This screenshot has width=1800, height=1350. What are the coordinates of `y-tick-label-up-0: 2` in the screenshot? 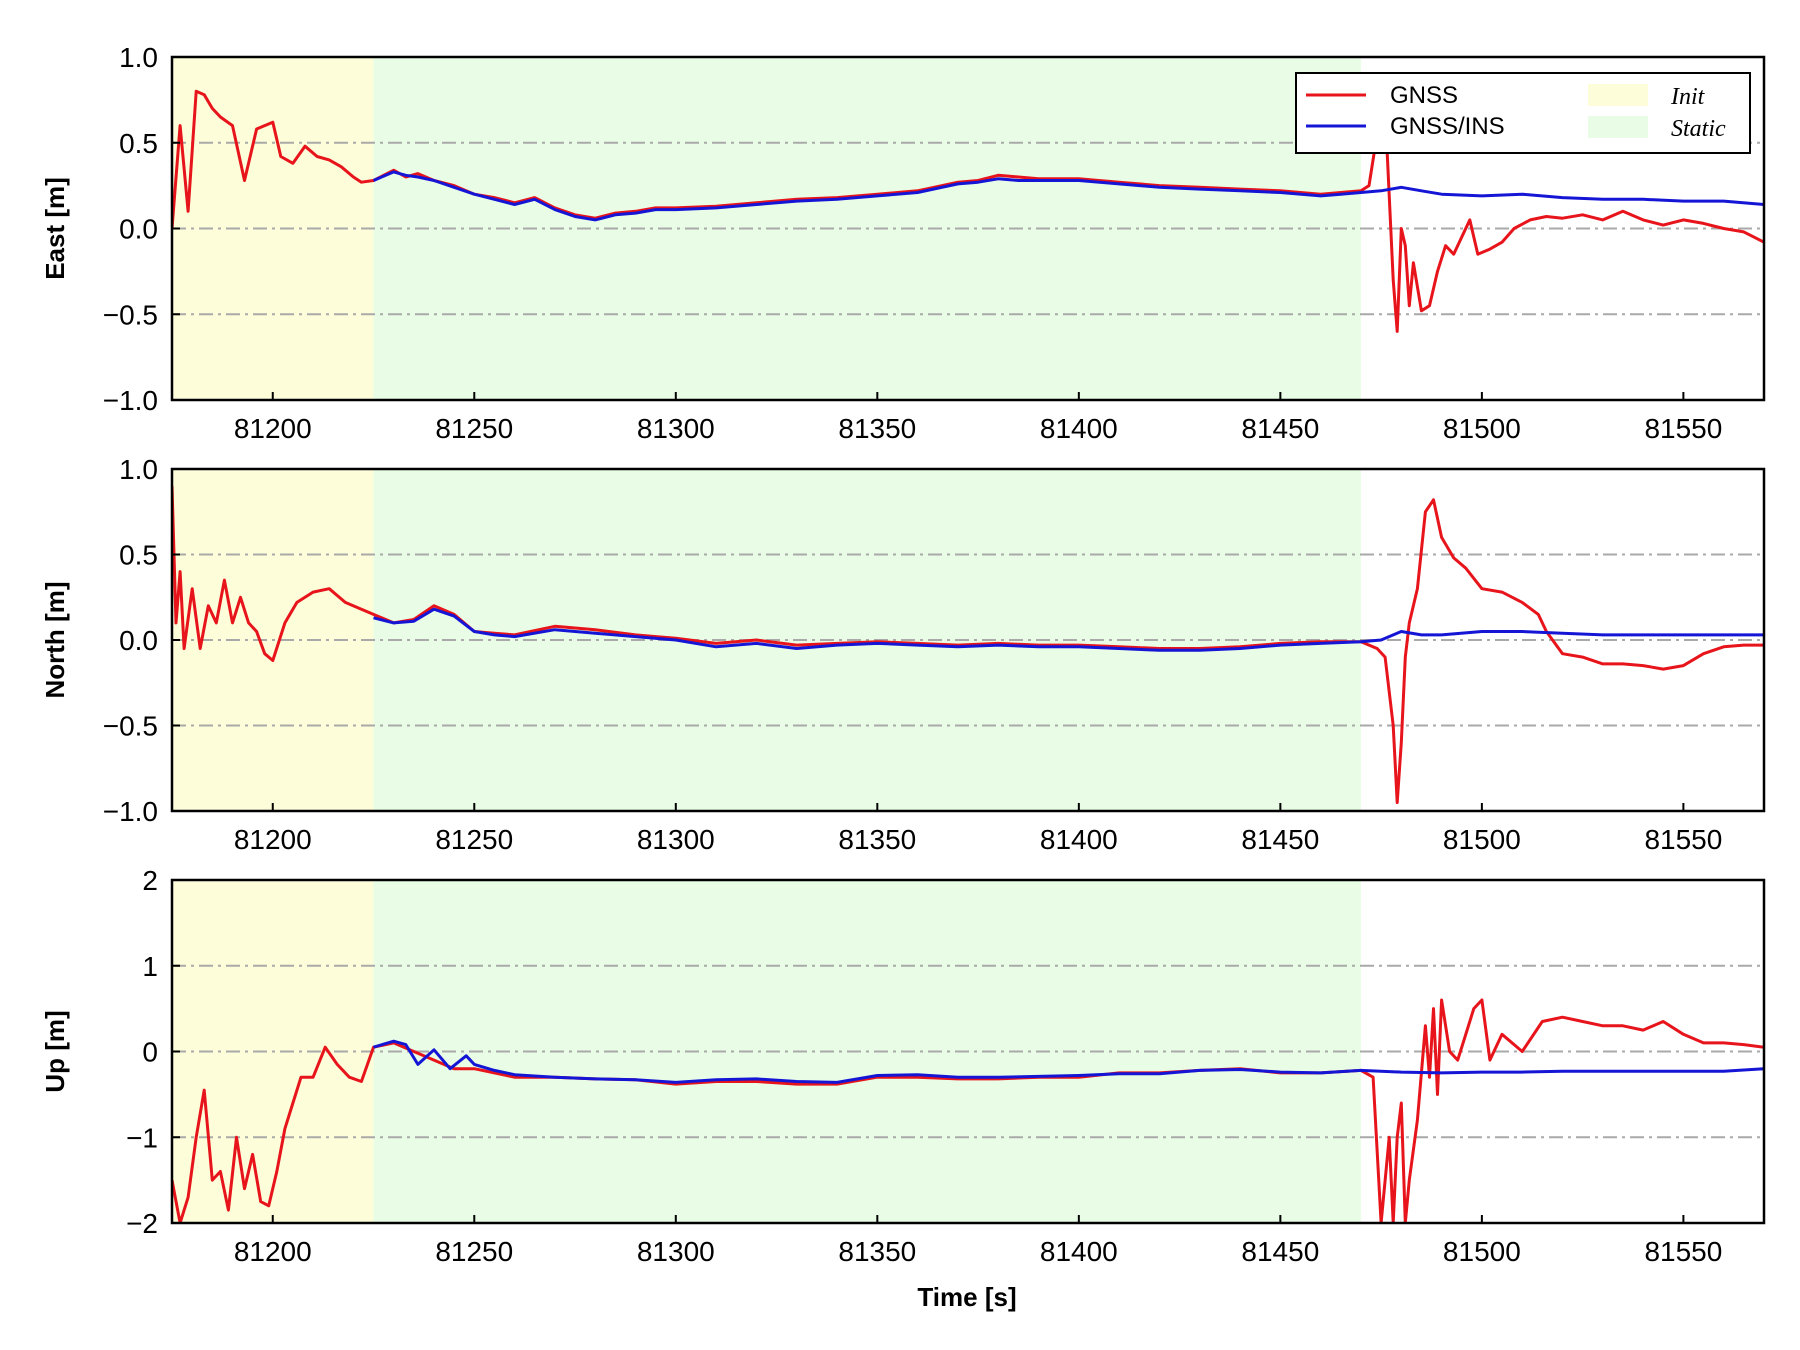 It's located at (150, 880).